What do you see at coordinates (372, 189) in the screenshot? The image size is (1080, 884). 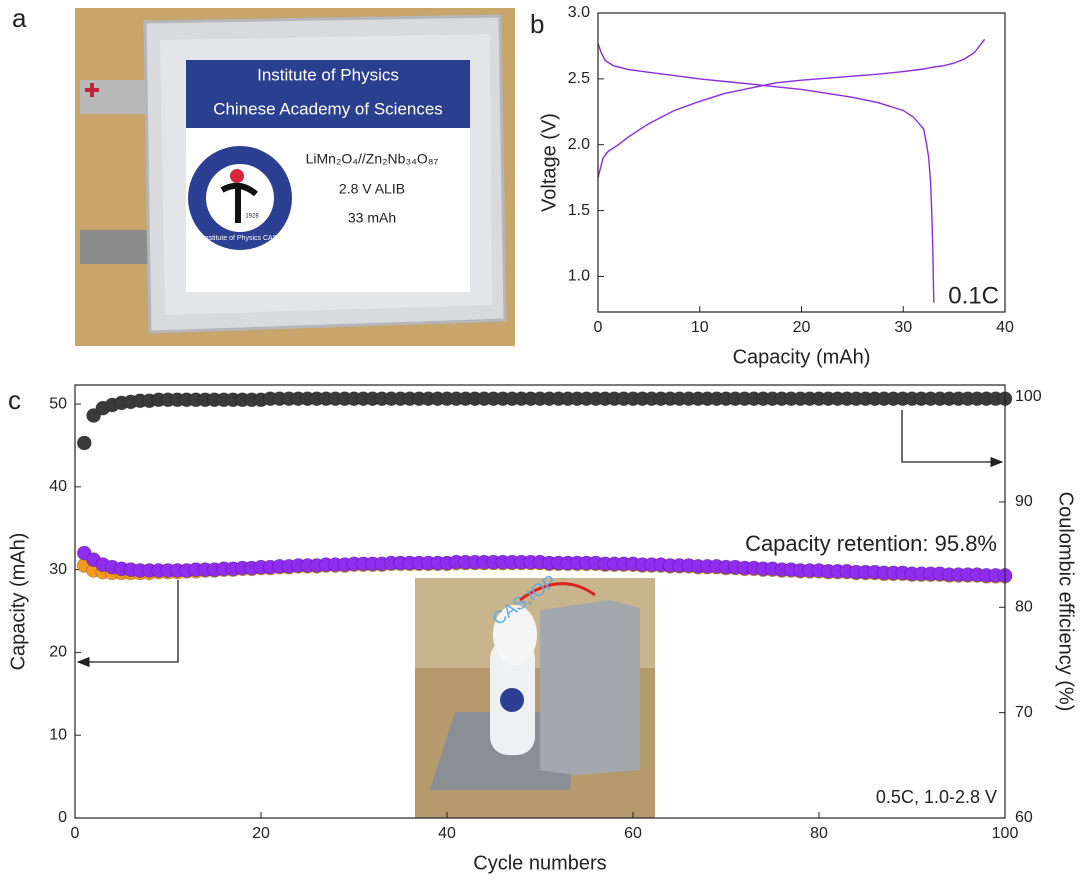 I see `photo-line: 2.8 V ALIB` at bounding box center [372, 189].